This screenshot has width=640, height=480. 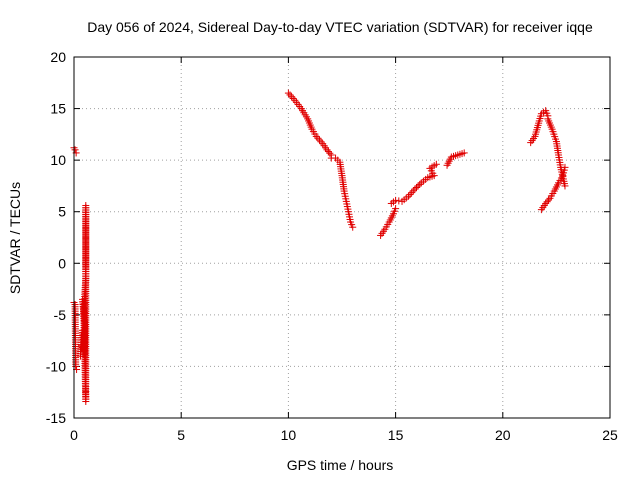 I want to click on y-tick-label: 5, so click(x=62, y=212).